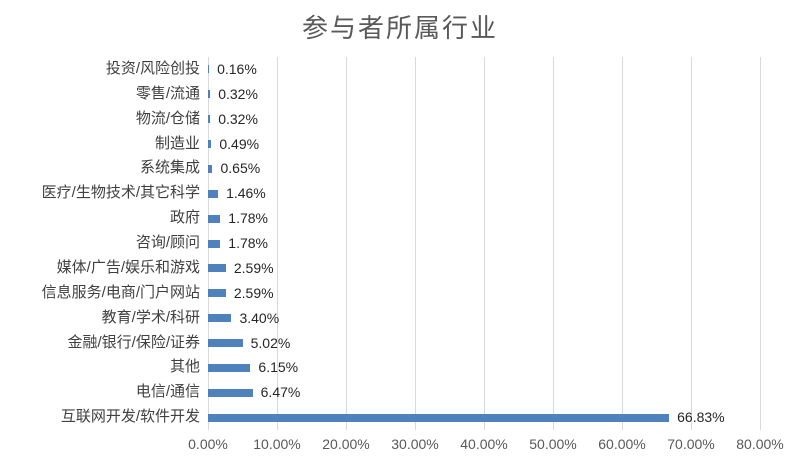 This screenshot has height=462, width=800. I want to click on category-label: 互联网开发/软件开发, so click(130, 417).